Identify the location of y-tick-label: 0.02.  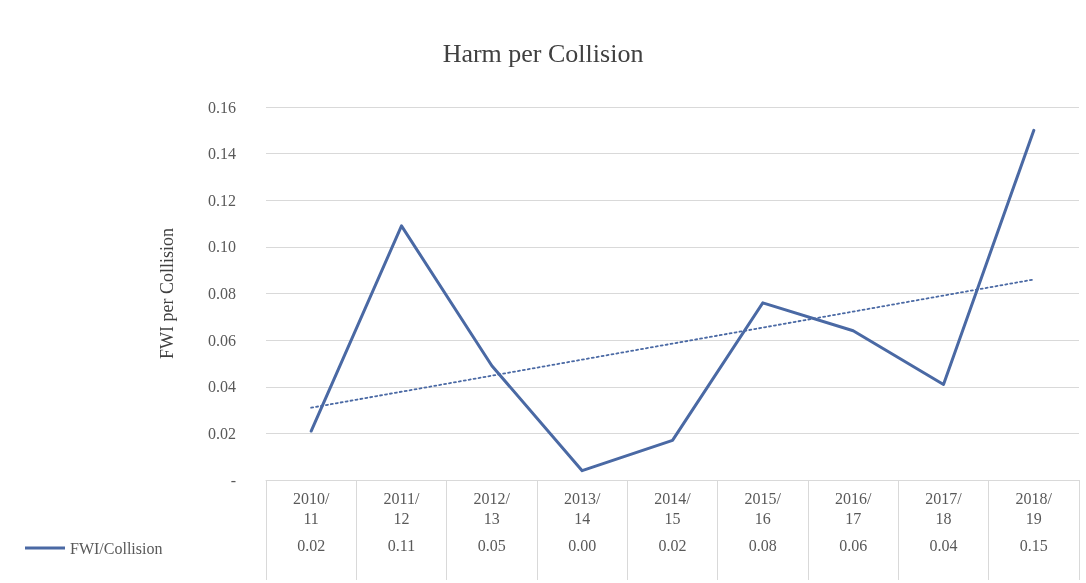
(222, 433).